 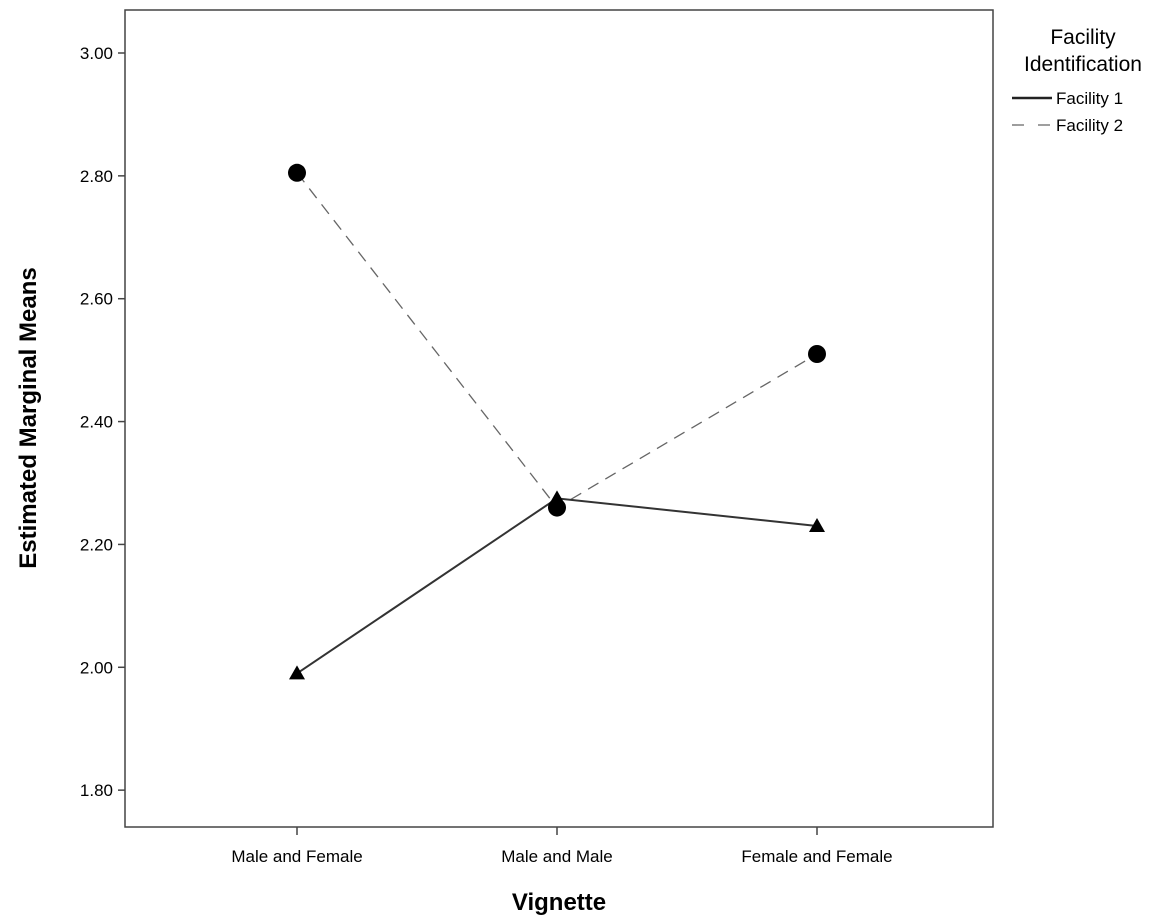 I want to click on y-tick-label-2: 2.20, so click(x=96, y=544).